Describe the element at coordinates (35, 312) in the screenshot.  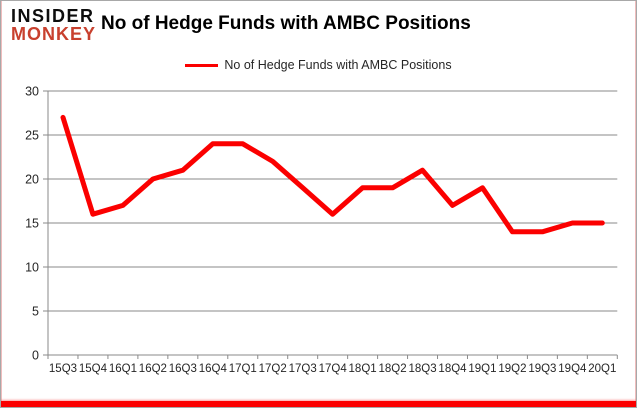
I see `y-tick-label: 5` at that location.